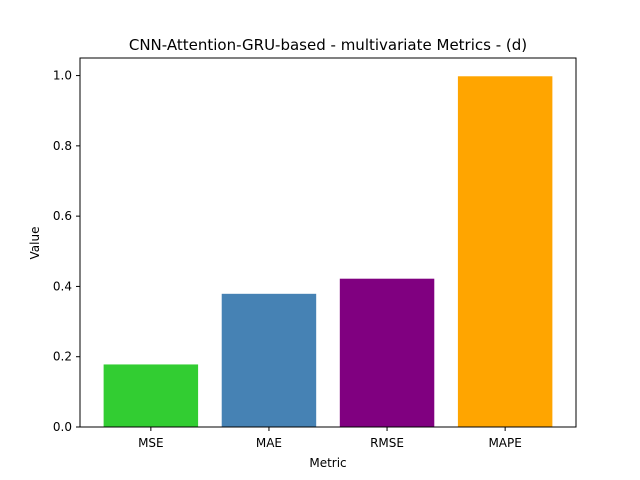  Describe the element at coordinates (269, 443) in the screenshot. I see `x-tick-label: MAE` at that location.